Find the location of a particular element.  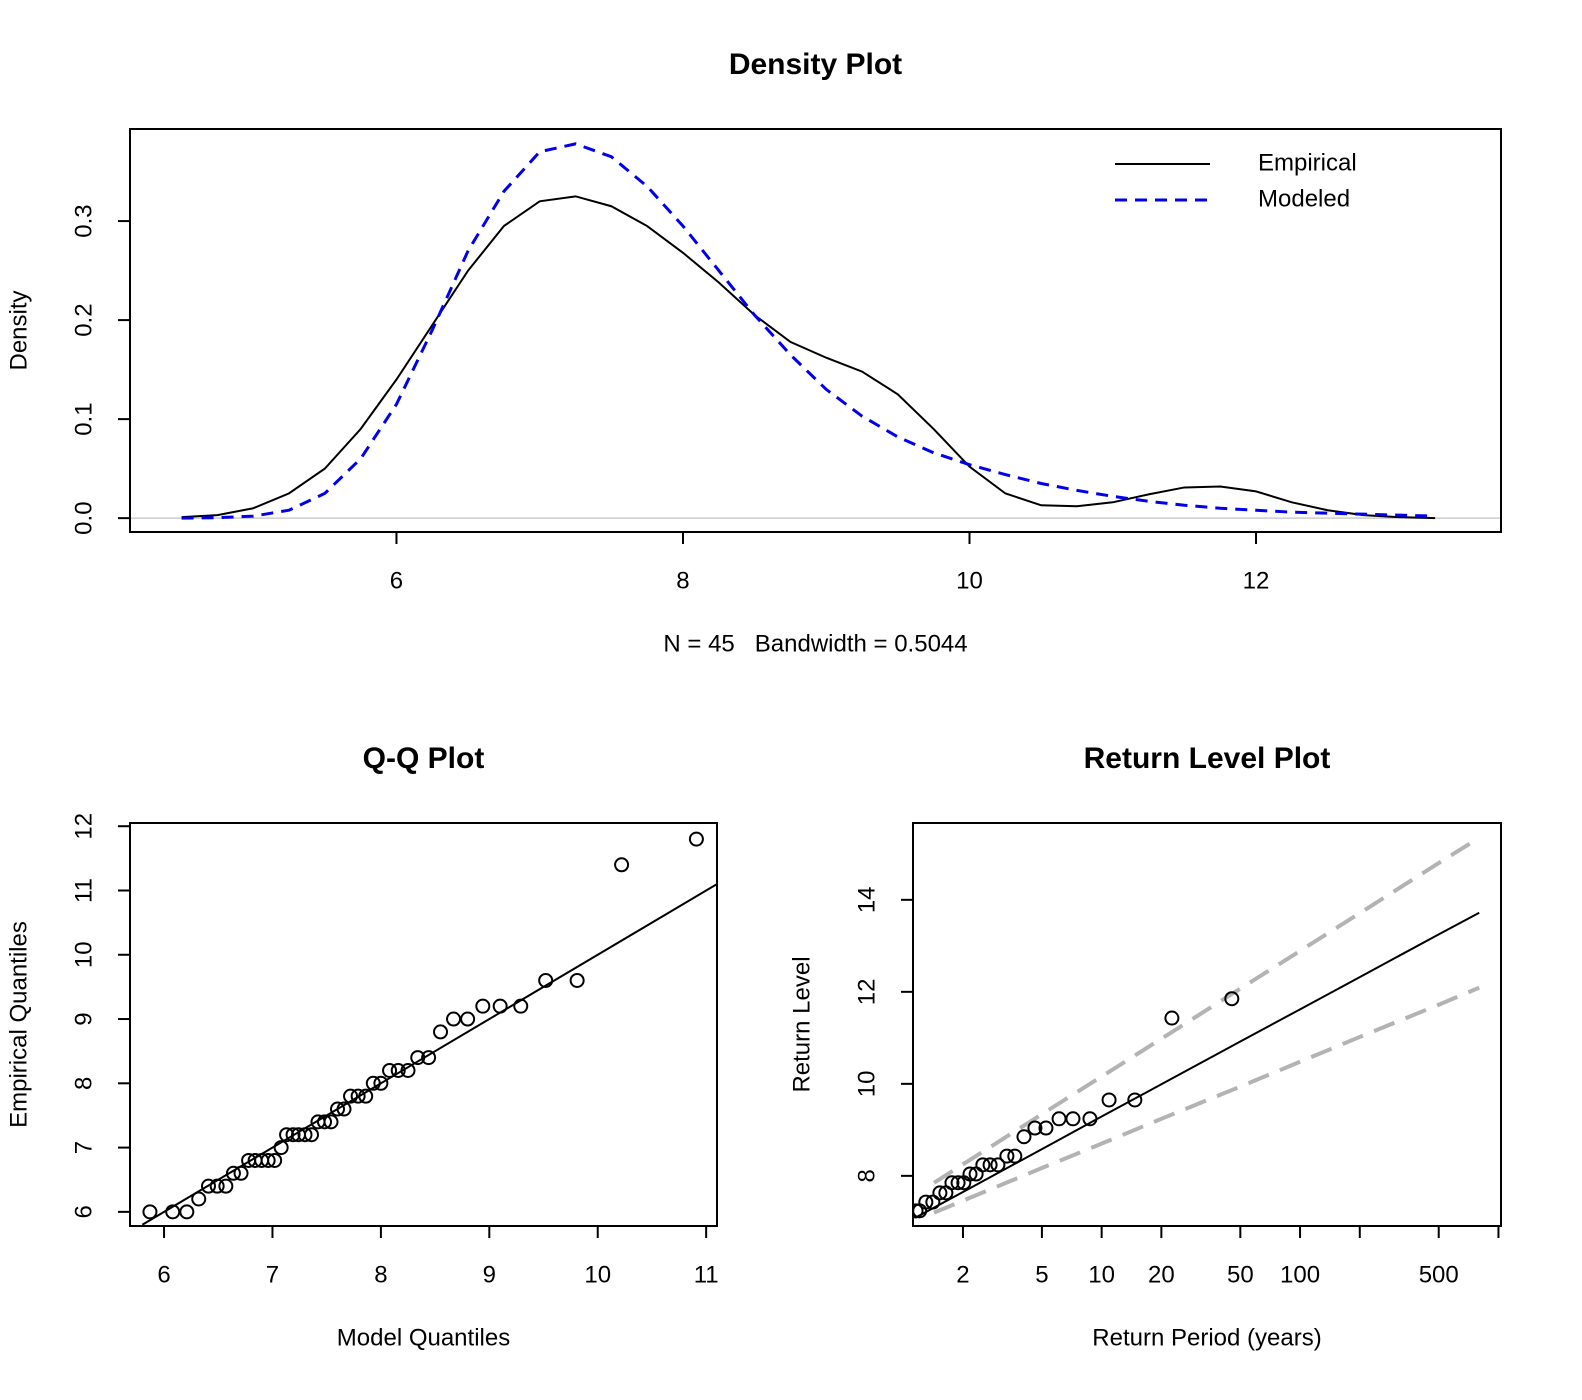

chart-title: Density Plot is located at coordinates (815, 64).